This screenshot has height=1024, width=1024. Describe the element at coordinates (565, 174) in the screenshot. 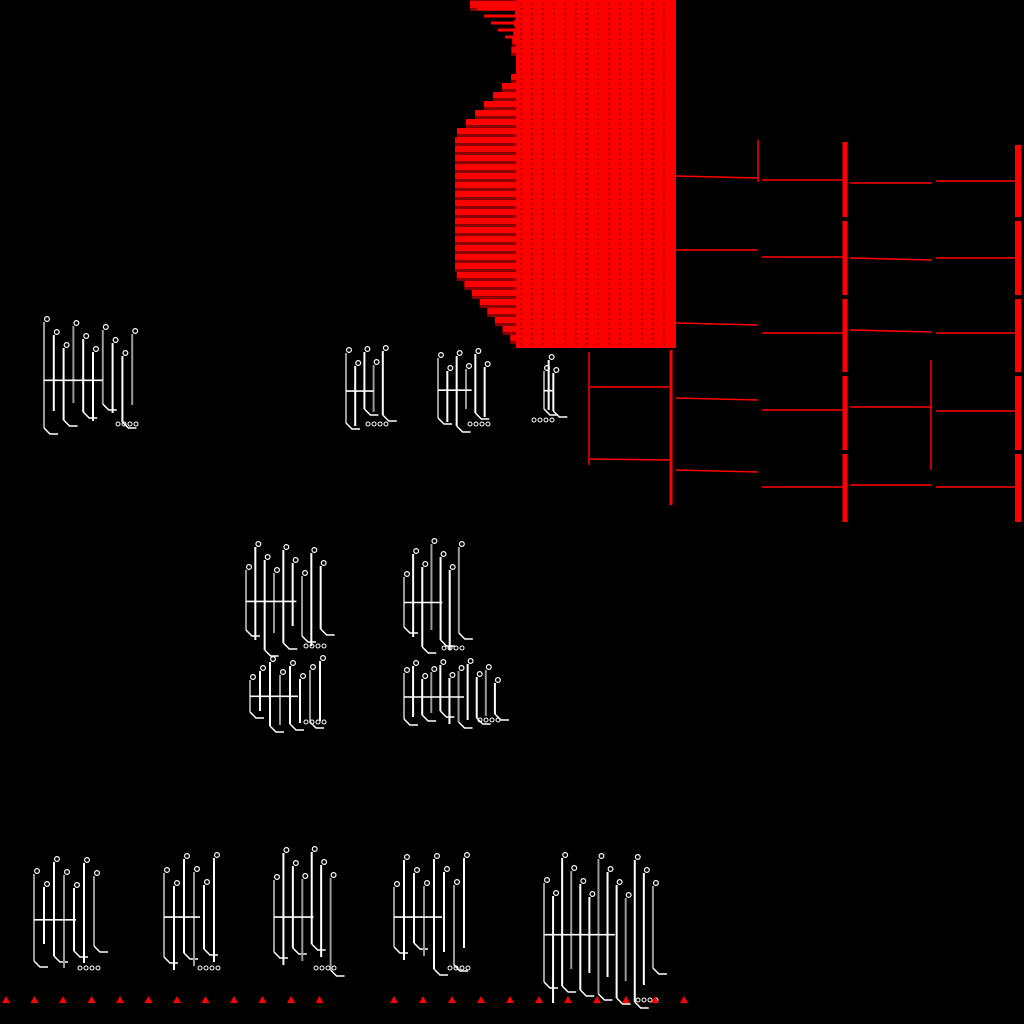

I see `red-bus-block` at that location.